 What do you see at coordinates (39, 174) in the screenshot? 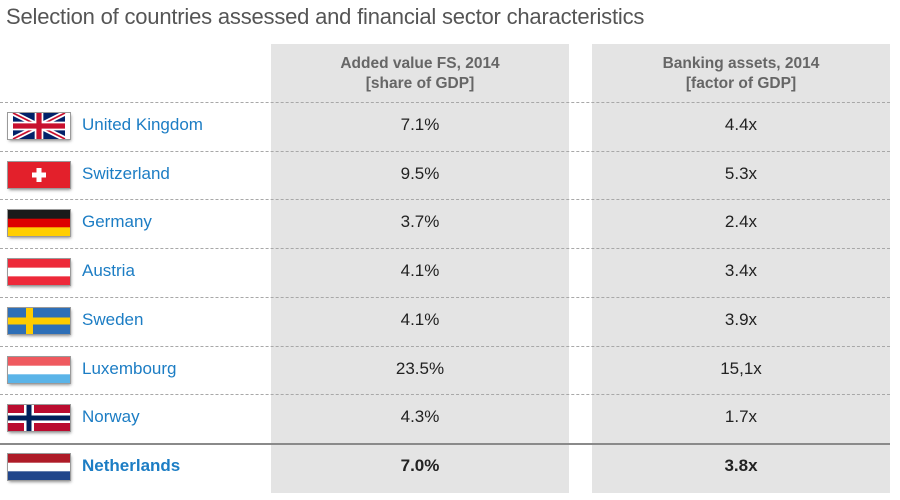
I see `switzerland-flag-icon` at bounding box center [39, 174].